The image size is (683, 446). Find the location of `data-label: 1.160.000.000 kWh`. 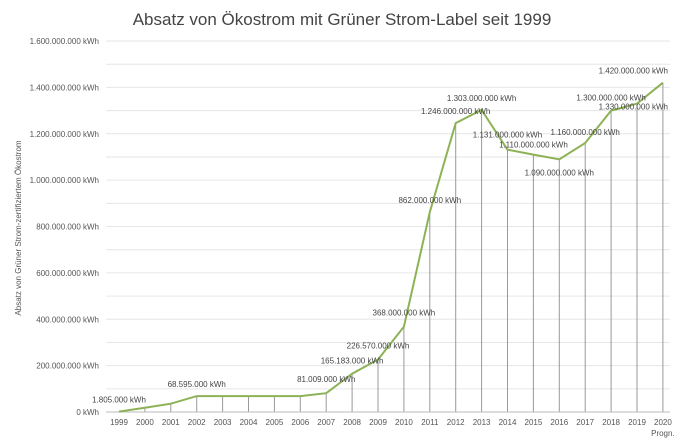

data-label: 1.160.000.000 kWh is located at coordinates (585, 132).